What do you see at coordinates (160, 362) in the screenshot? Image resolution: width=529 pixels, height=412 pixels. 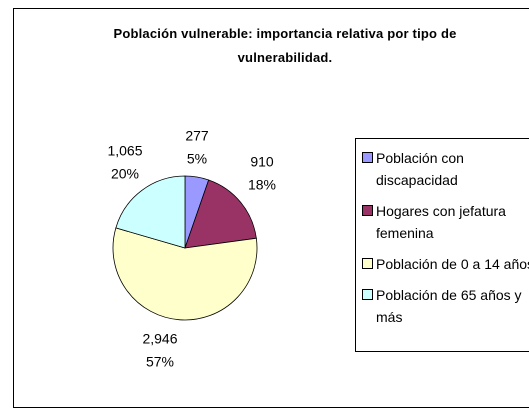 I see `percent-label: 57%` at bounding box center [160, 362].